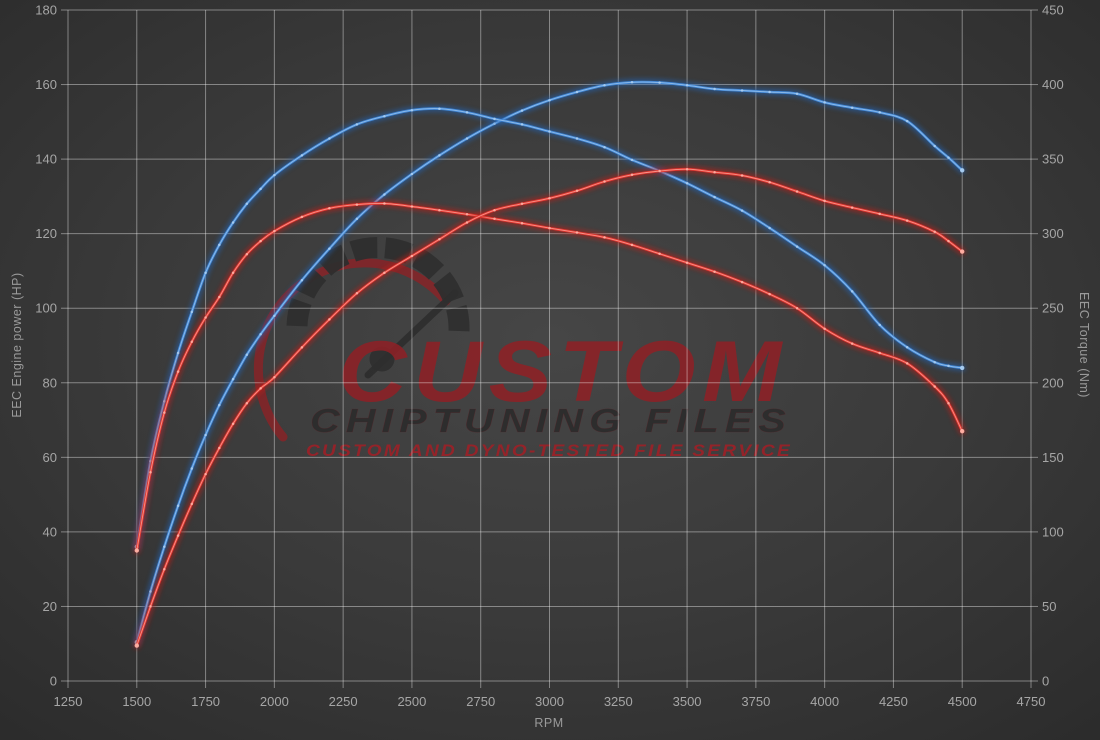 The image size is (1100, 740). What do you see at coordinates (549, 701) in the screenshot?
I see `x-tick-label: 3000` at bounding box center [549, 701].